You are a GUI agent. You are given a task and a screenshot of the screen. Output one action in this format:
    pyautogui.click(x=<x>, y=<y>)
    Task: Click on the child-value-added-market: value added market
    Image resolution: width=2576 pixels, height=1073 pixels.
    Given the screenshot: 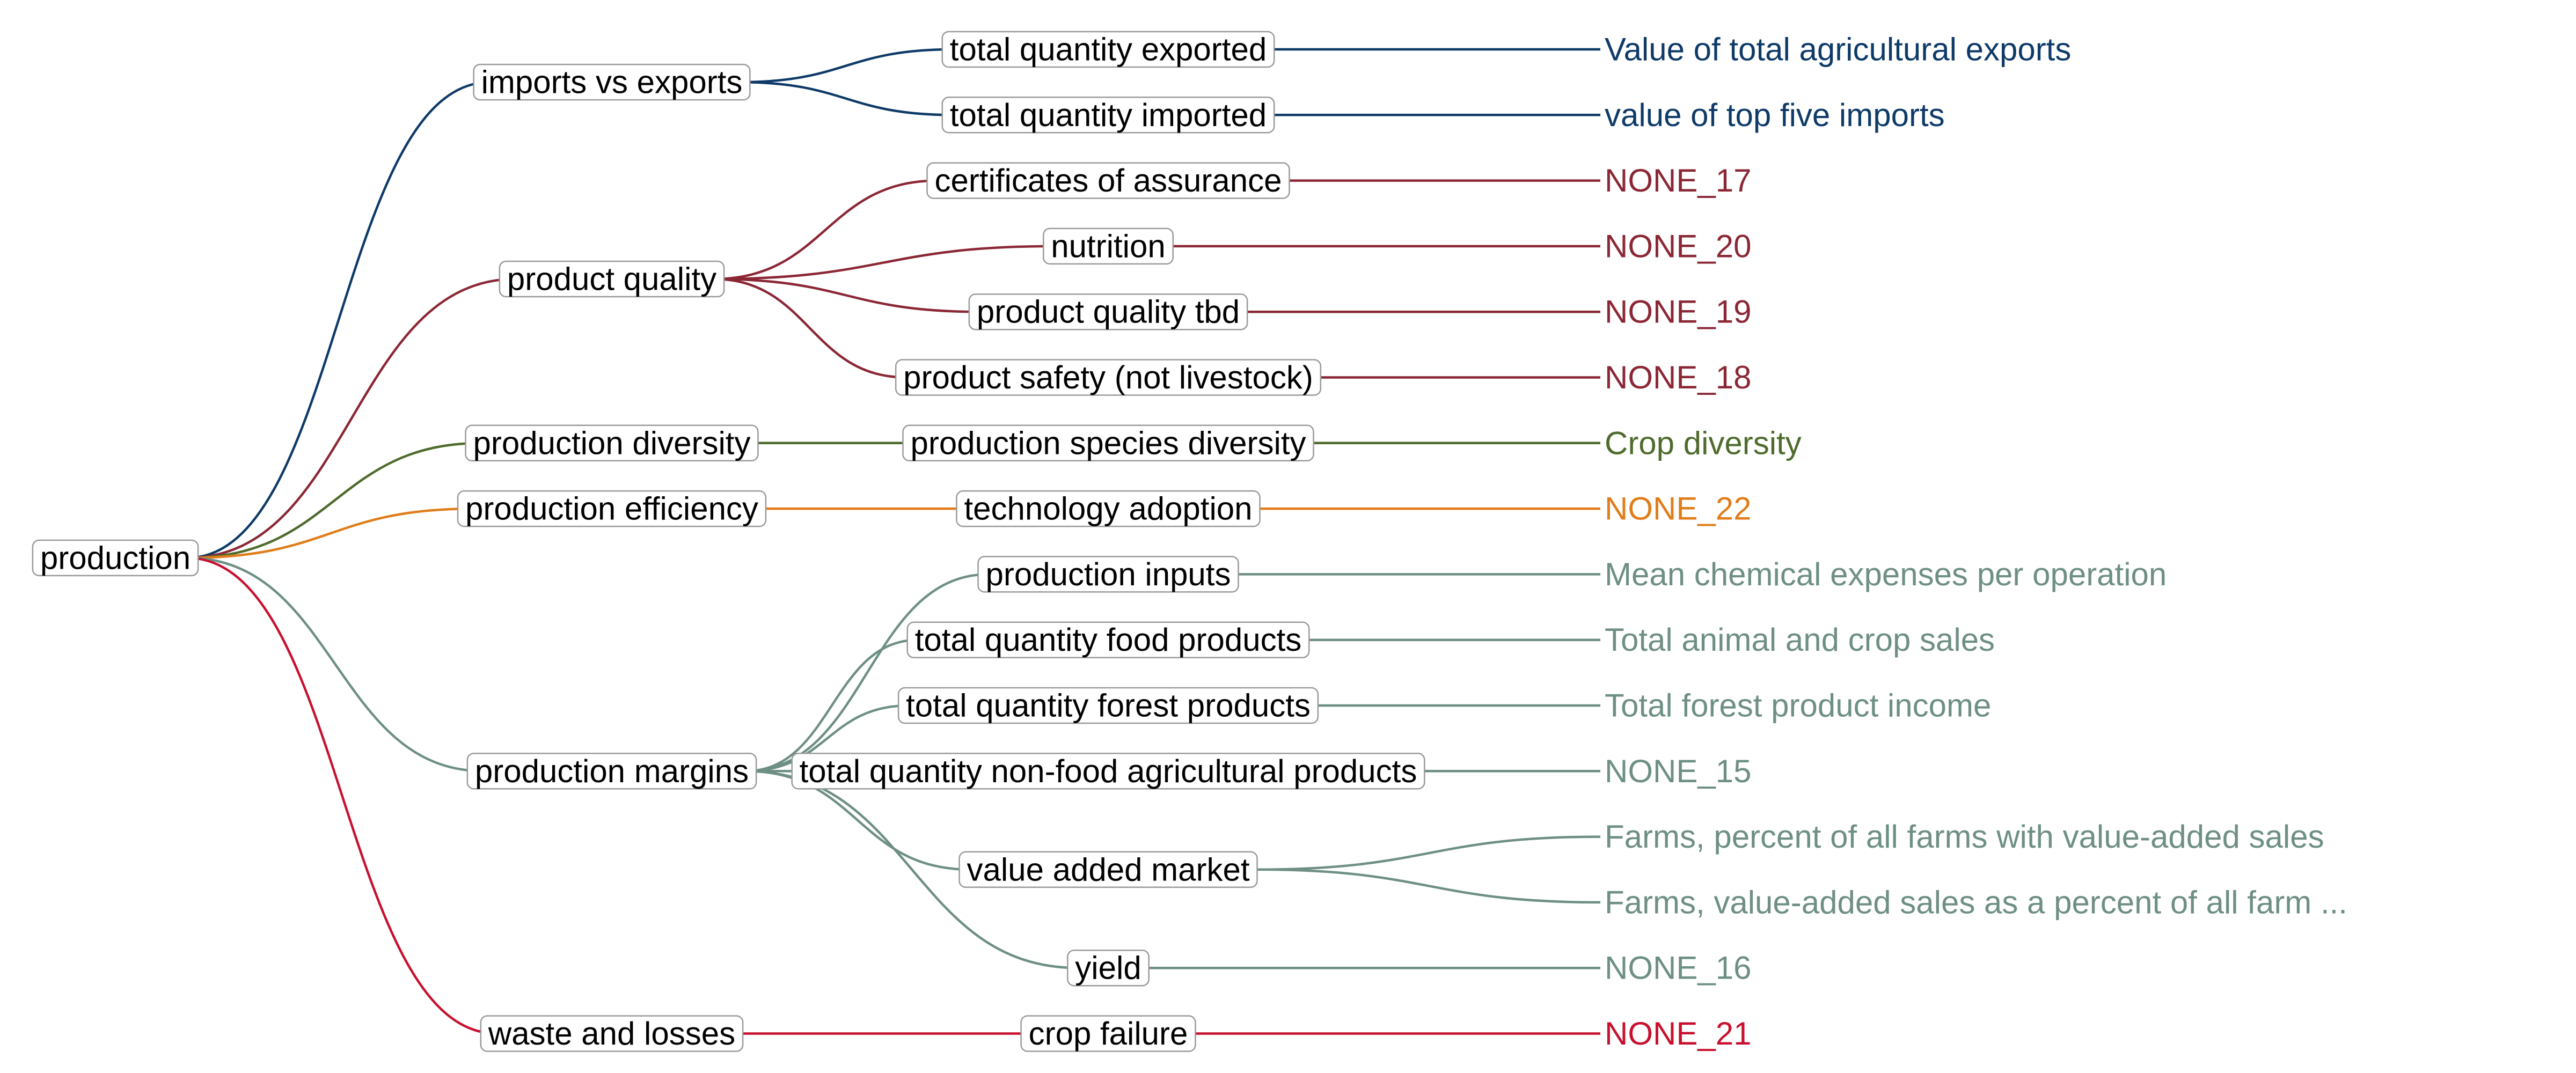 What is the action you would take?
    pyautogui.click(x=1108, y=869)
    